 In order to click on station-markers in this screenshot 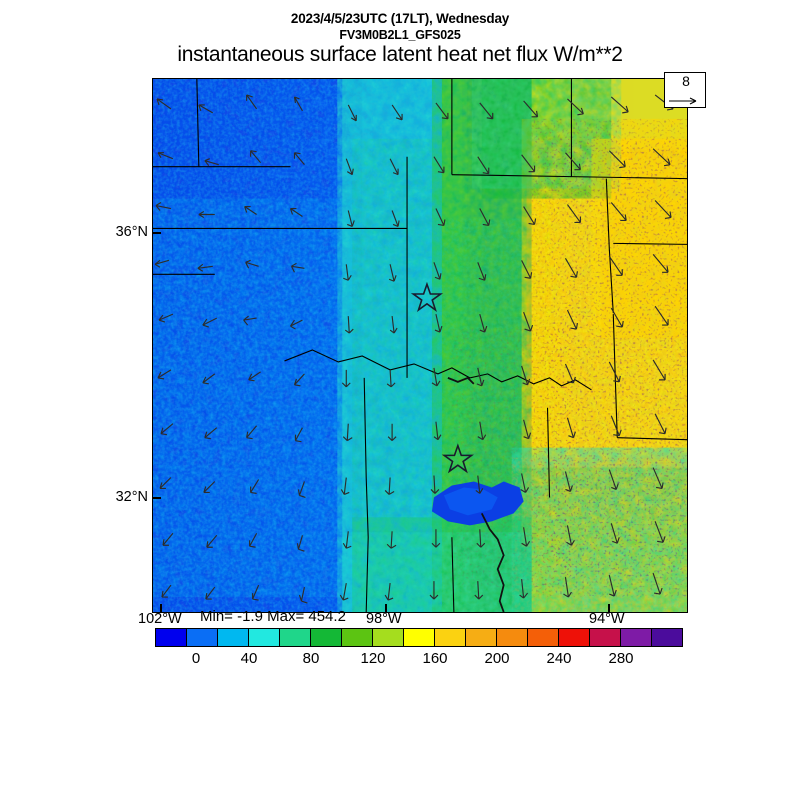, I will do `click(442, 377)`.